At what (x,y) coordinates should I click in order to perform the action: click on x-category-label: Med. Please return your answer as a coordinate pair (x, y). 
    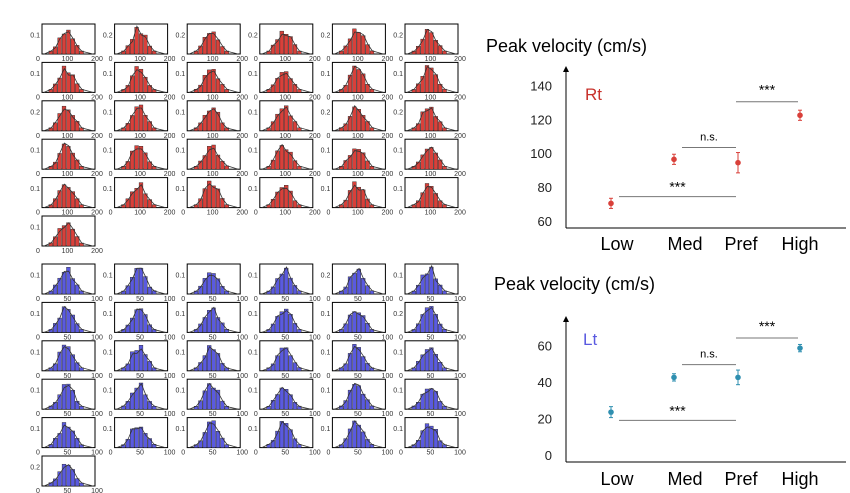
    Looking at the image, I should click on (684, 479).